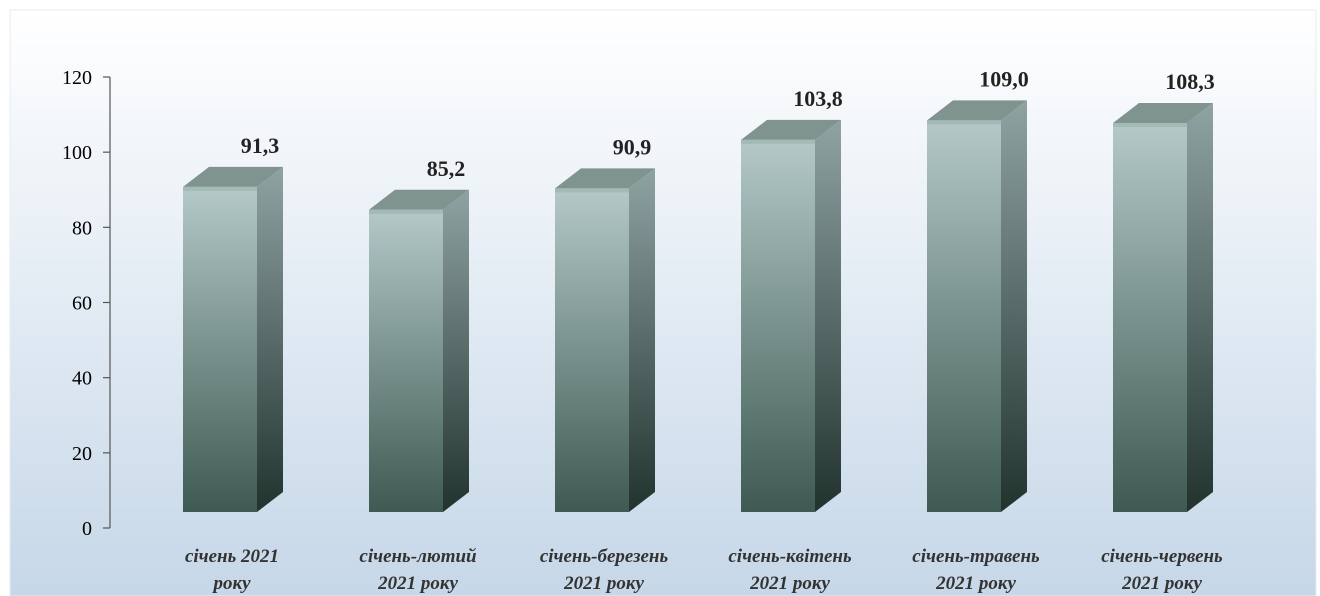 The height and width of the screenshot is (596, 1320). I want to click on y-tick-label: 80, so click(82, 228).